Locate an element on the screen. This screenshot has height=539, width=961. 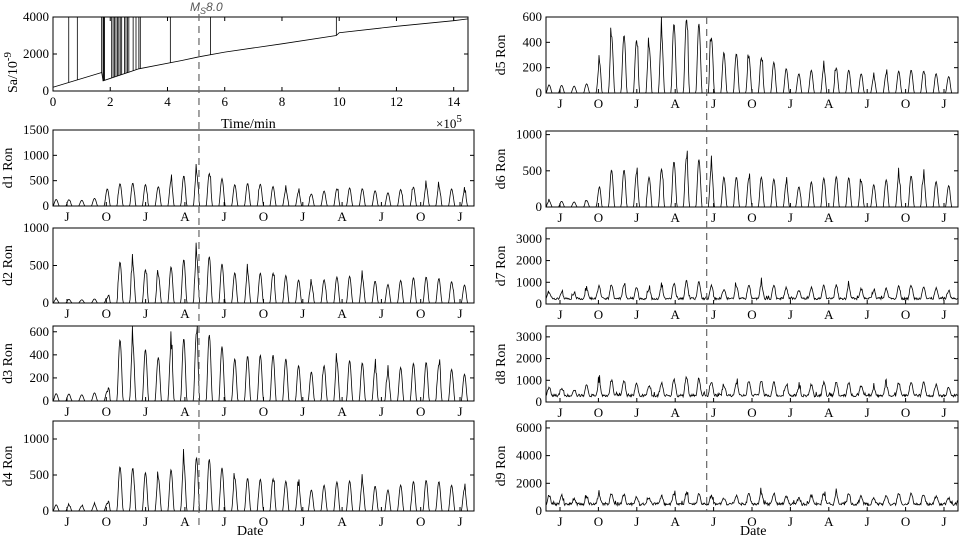
top-xlabel: Time/min is located at coordinates (248, 124).